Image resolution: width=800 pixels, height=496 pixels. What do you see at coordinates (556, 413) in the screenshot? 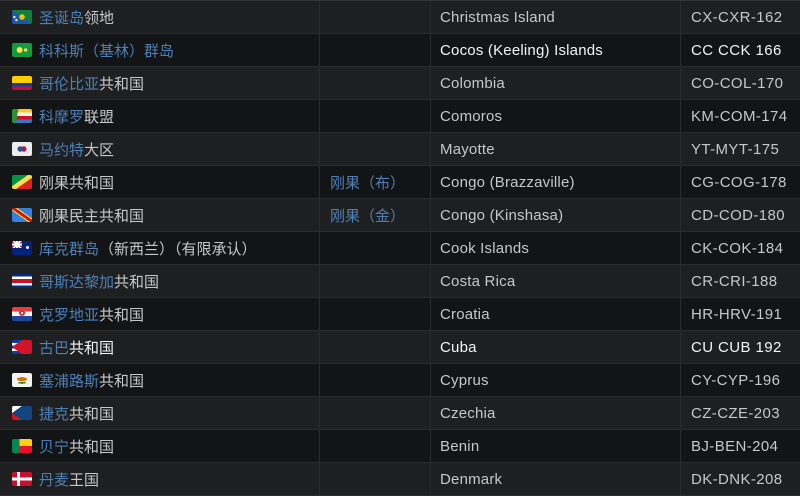
I see `country-english-name: Czechia` at bounding box center [556, 413].